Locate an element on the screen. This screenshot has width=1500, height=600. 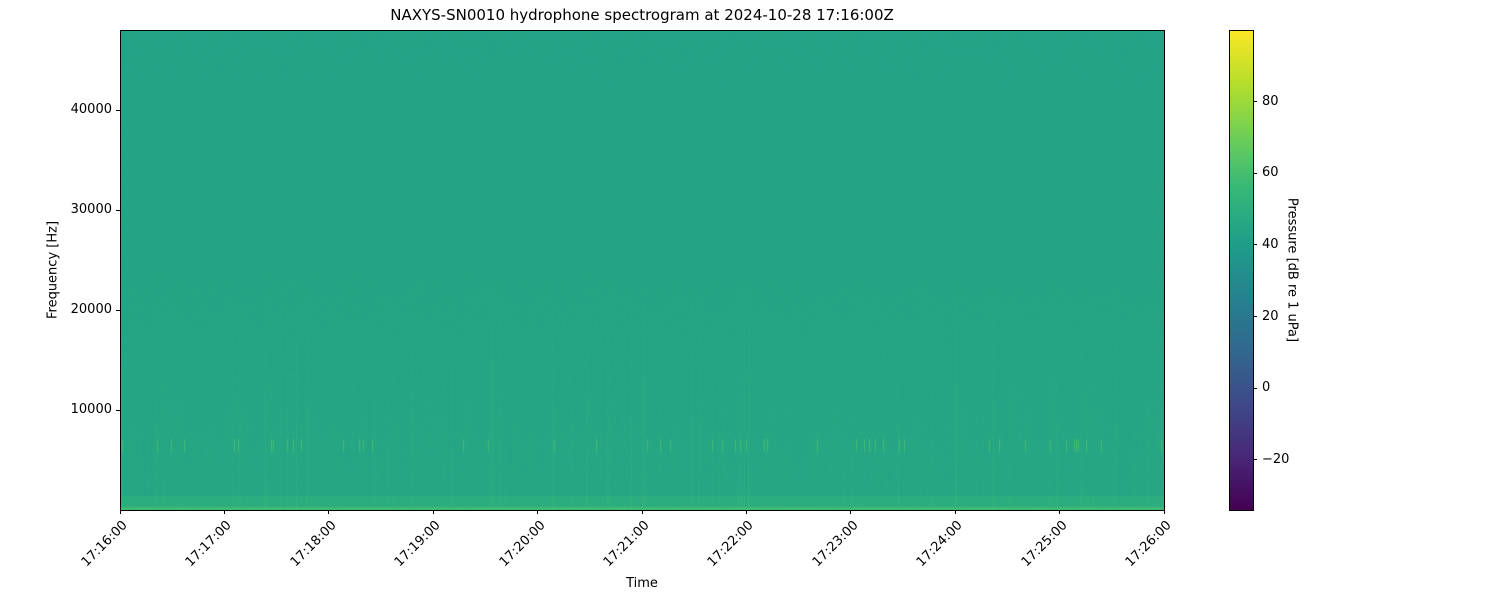
x-tick-label: 17:24:00 is located at coordinates (939, 544).